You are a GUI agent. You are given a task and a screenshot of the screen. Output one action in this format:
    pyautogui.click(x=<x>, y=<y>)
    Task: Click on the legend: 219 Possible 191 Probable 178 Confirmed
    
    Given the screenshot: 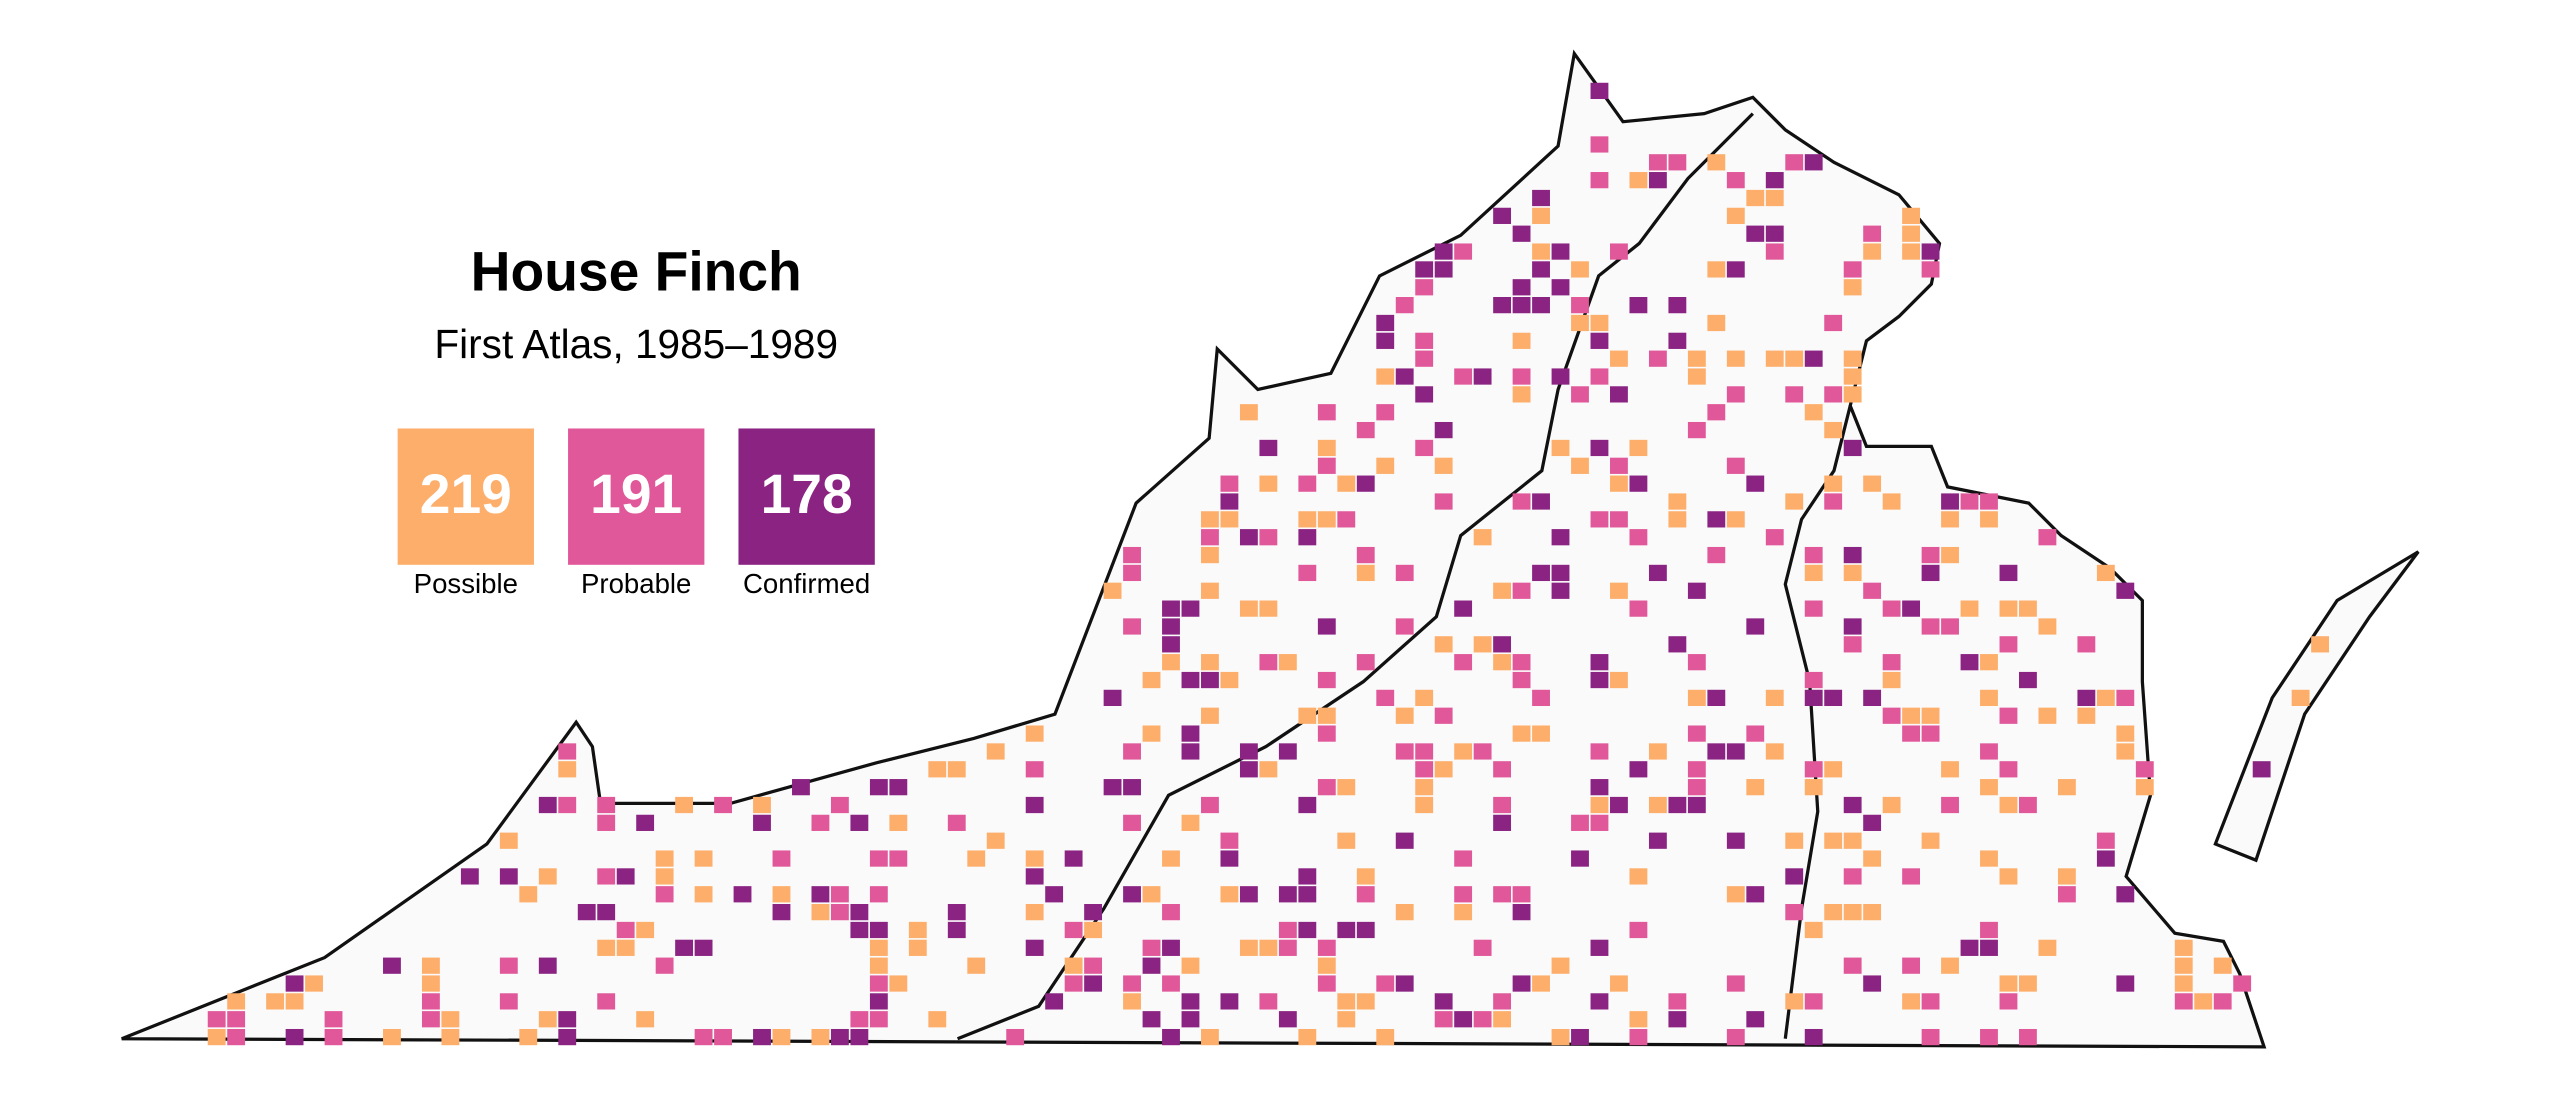 What is the action you would take?
    pyautogui.click(x=636, y=513)
    